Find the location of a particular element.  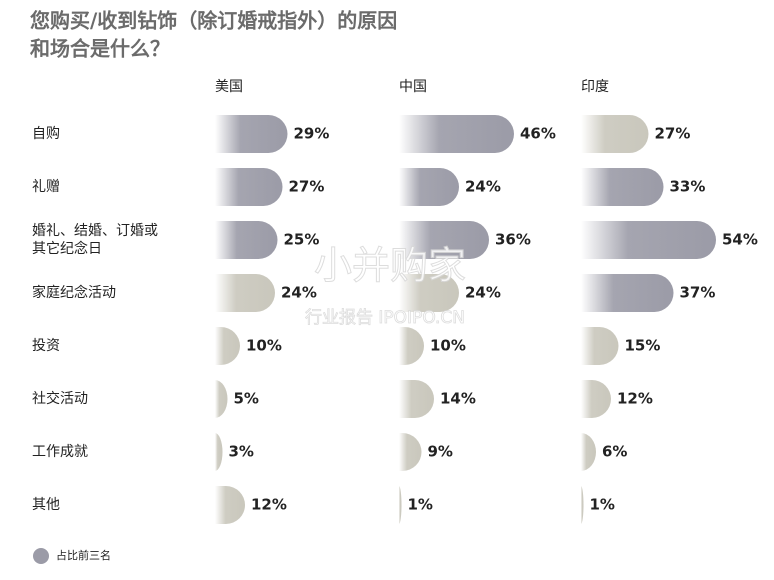

value-label: 54% is located at coordinates (740, 240).